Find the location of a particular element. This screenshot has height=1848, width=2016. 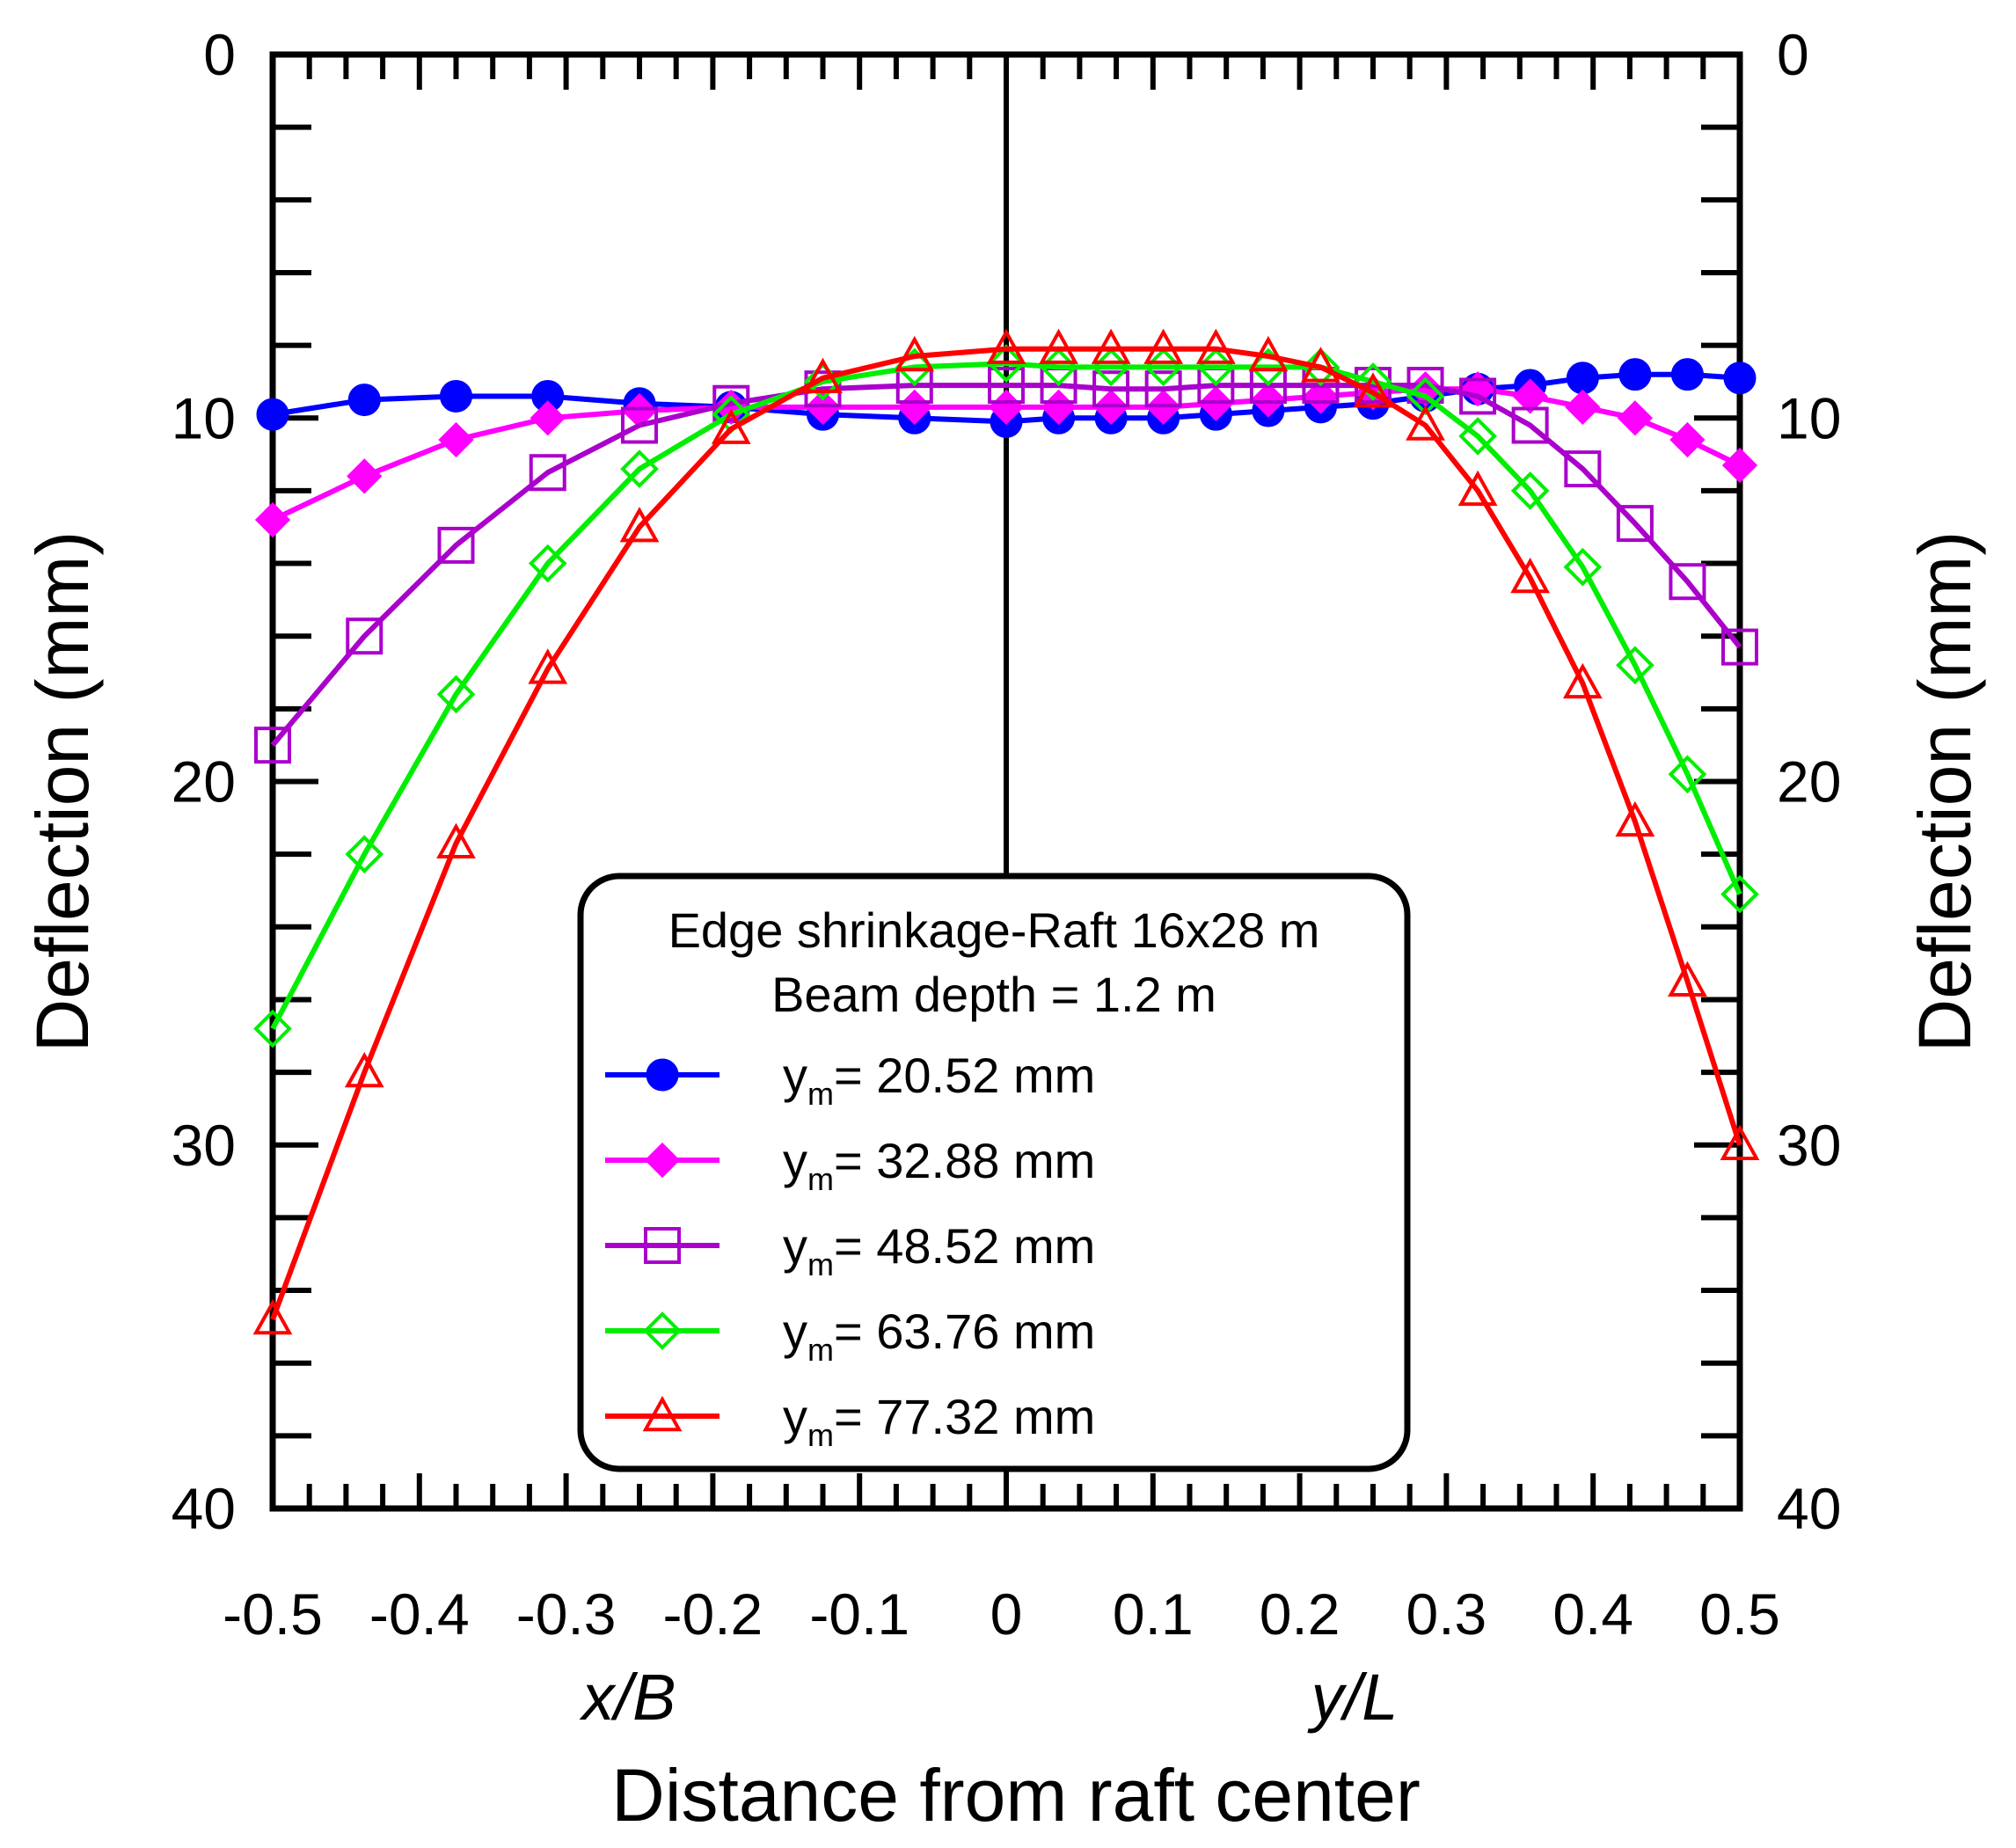

x-tick-label: -0.2 is located at coordinates (713, 1614).